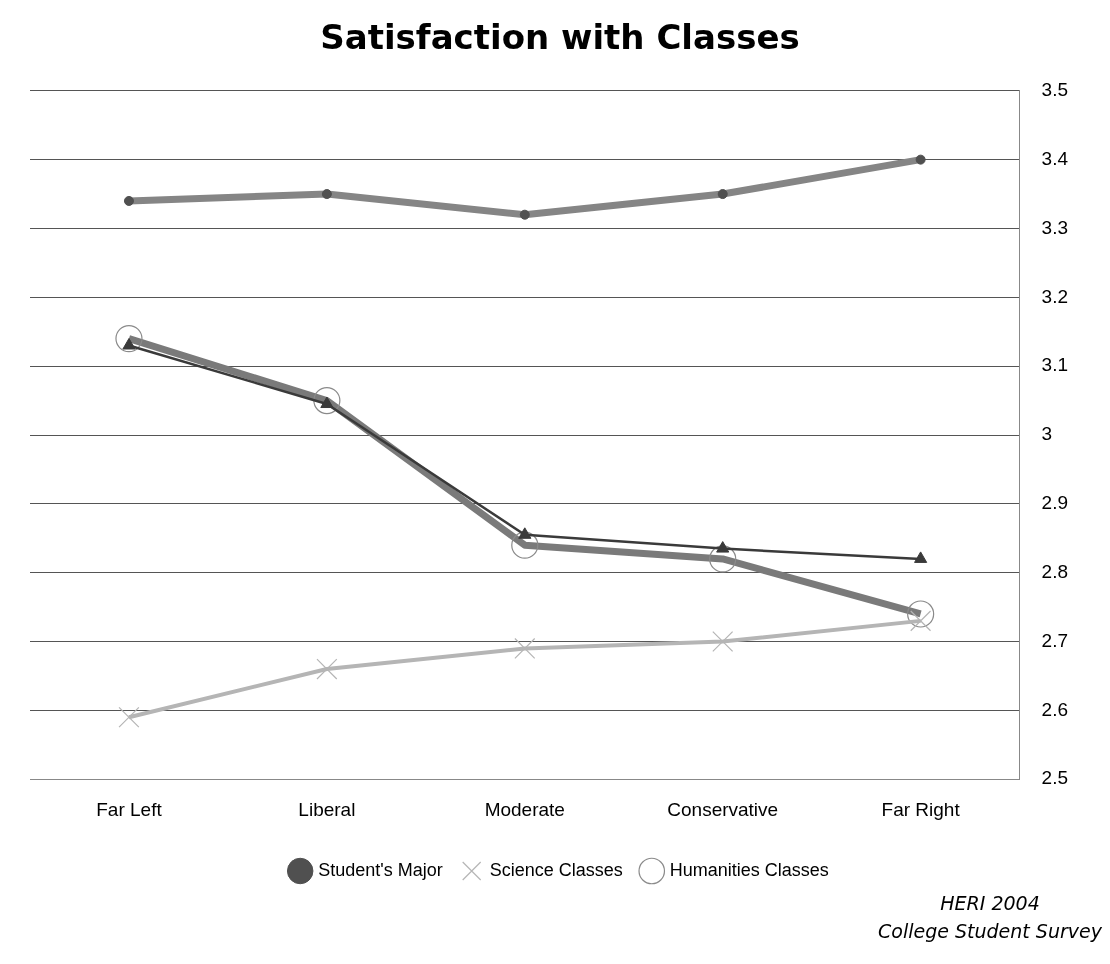  Describe the element at coordinates (1055, 640) in the screenshot. I see `y-tick-label: 2.7` at that location.